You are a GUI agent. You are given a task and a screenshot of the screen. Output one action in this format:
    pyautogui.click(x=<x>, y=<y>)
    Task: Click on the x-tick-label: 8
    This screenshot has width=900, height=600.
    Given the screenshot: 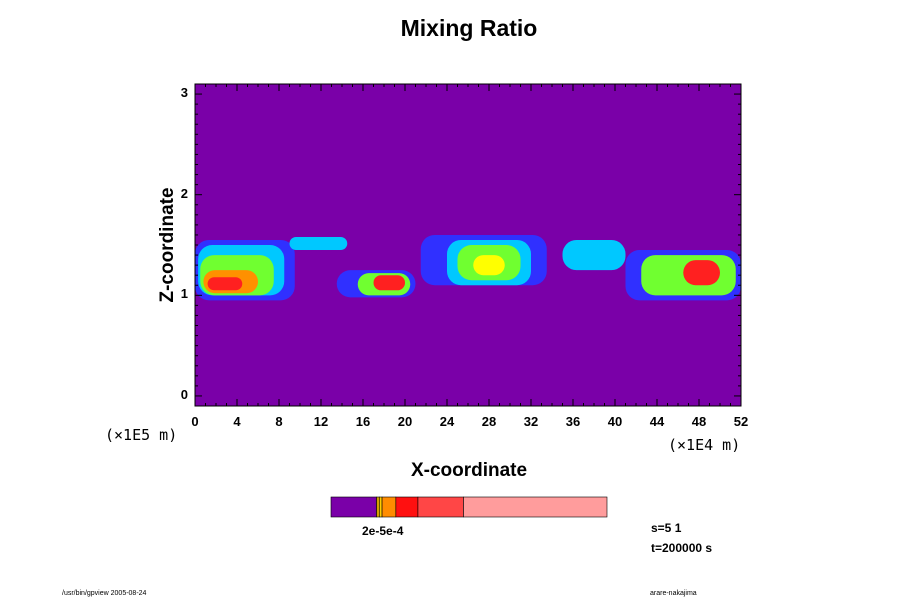 What is the action you would take?
    pyautogui.click(x=279, y=421)
    